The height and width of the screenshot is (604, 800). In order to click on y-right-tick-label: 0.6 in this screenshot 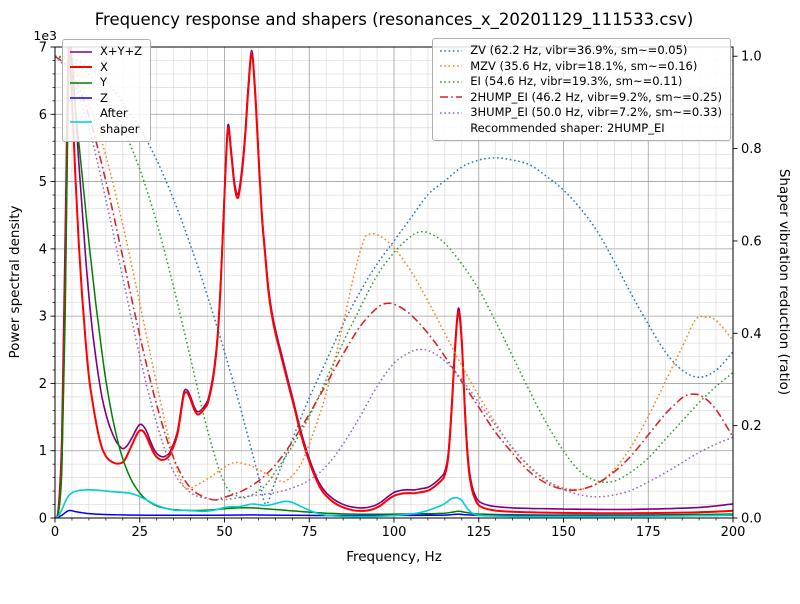, I will do `click(751, 241)`.